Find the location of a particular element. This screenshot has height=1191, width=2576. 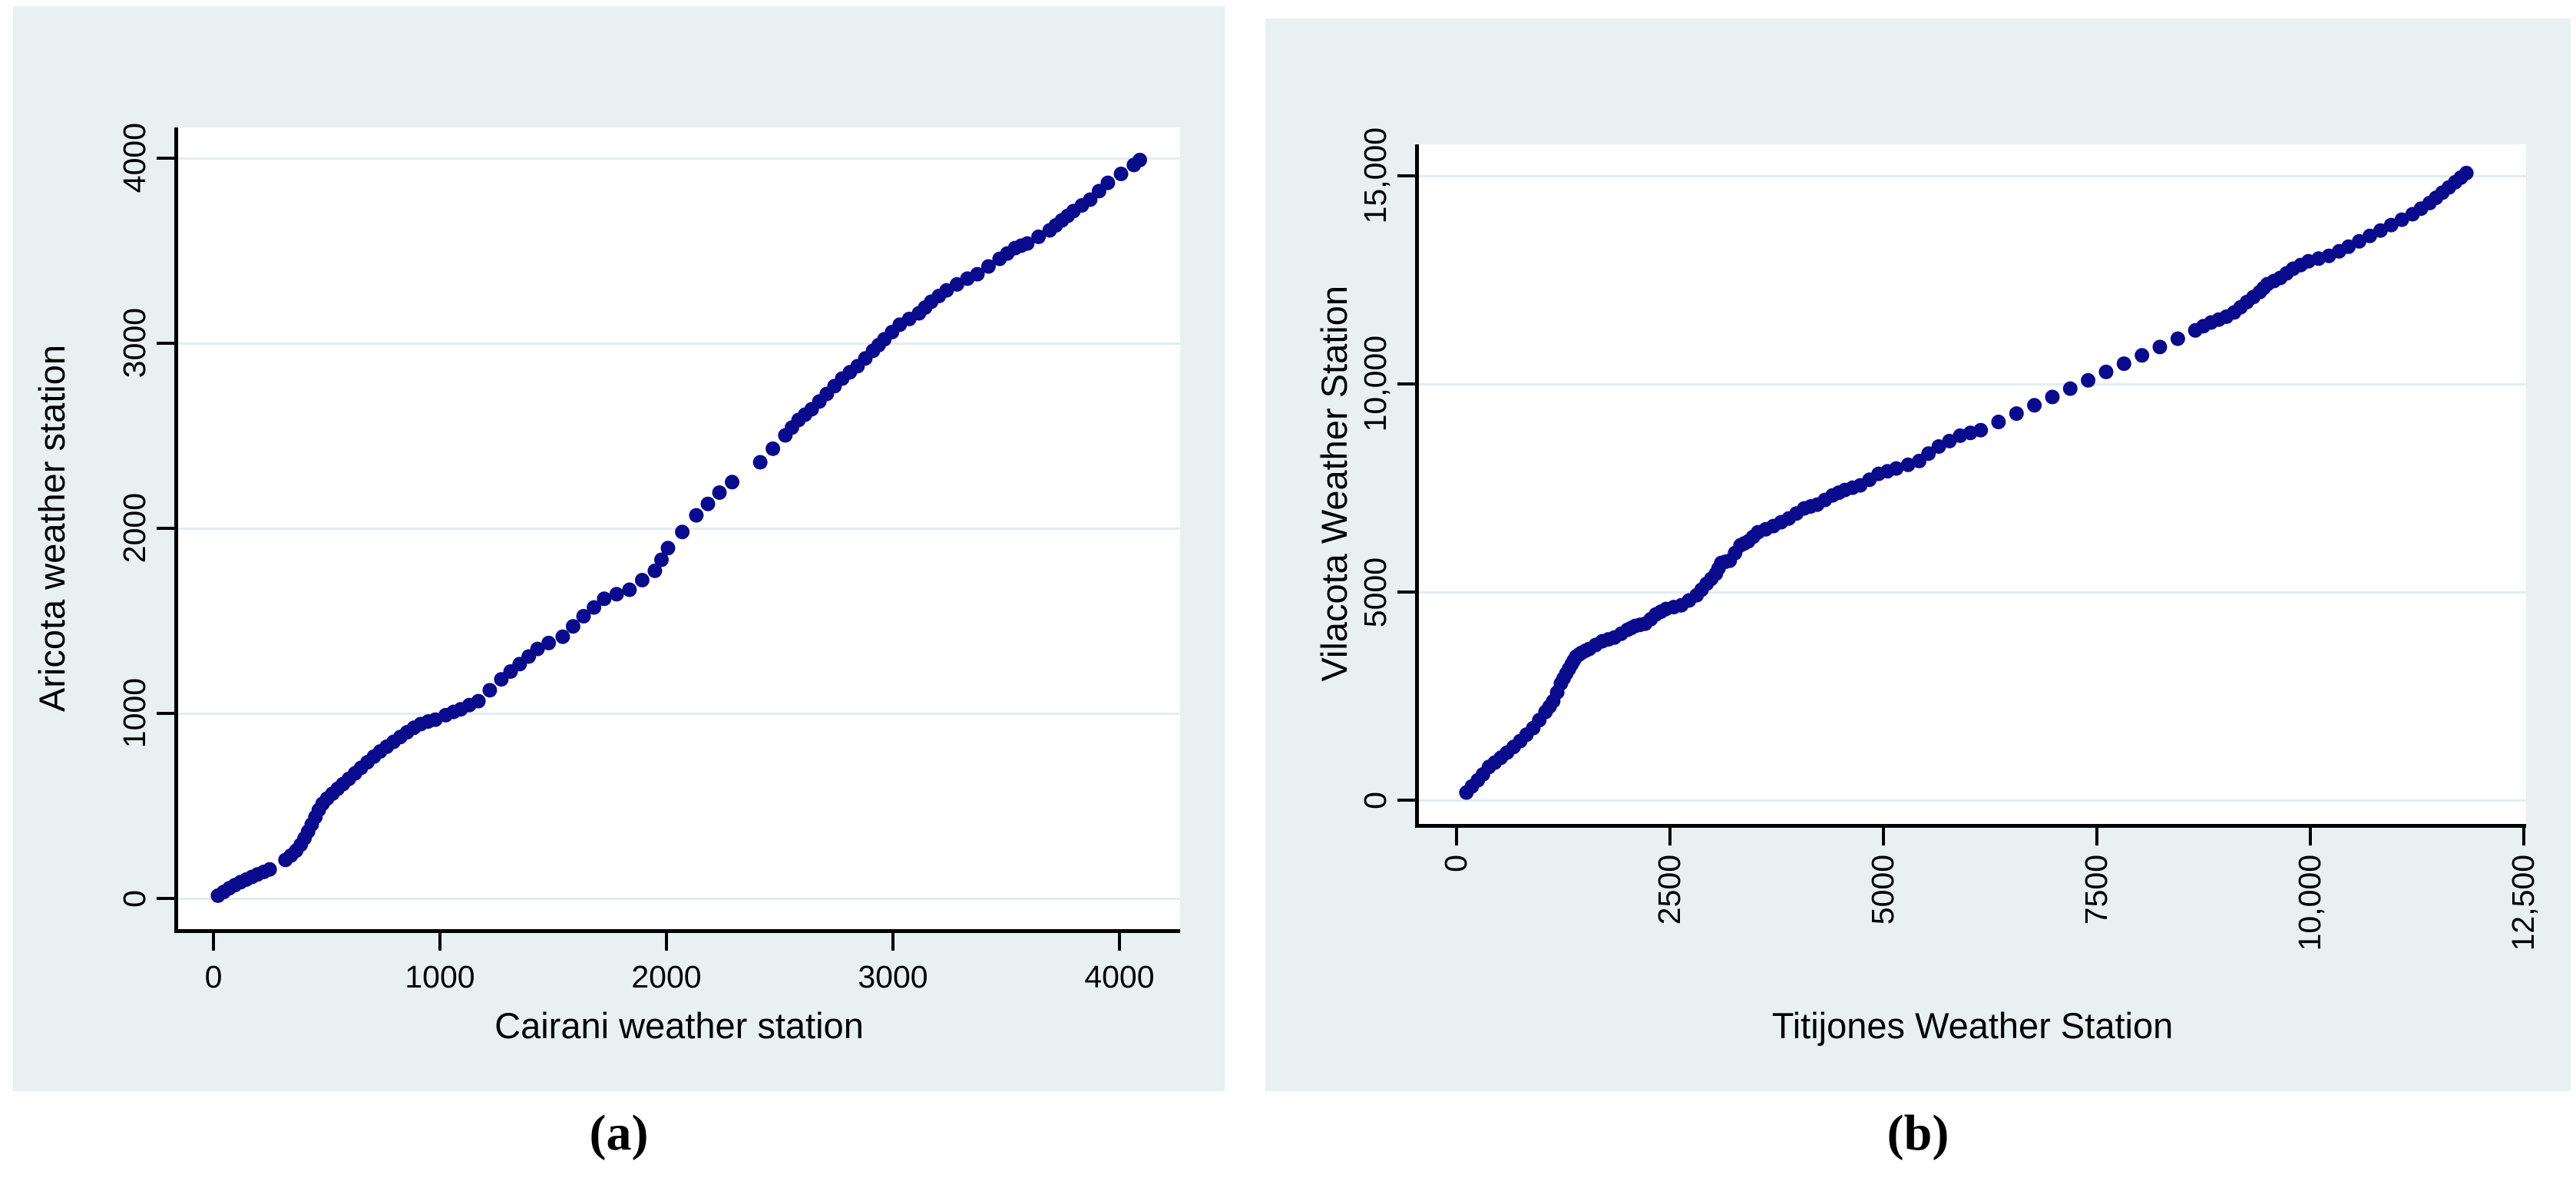

x-tick-label-a: 4000 is located at coordinates (1119, 976).